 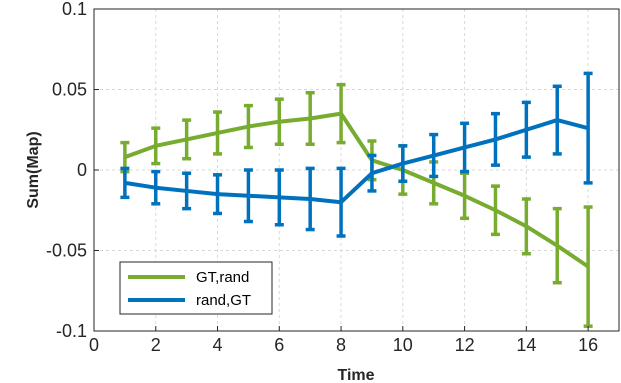 What do you see at coordinates (355, 375) in the screenshot?
I see `x-axis-label: Time` at bounding box center [355, 375].